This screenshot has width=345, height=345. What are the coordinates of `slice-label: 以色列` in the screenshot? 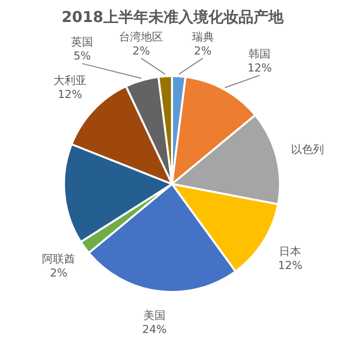 It's located at (307, 149).